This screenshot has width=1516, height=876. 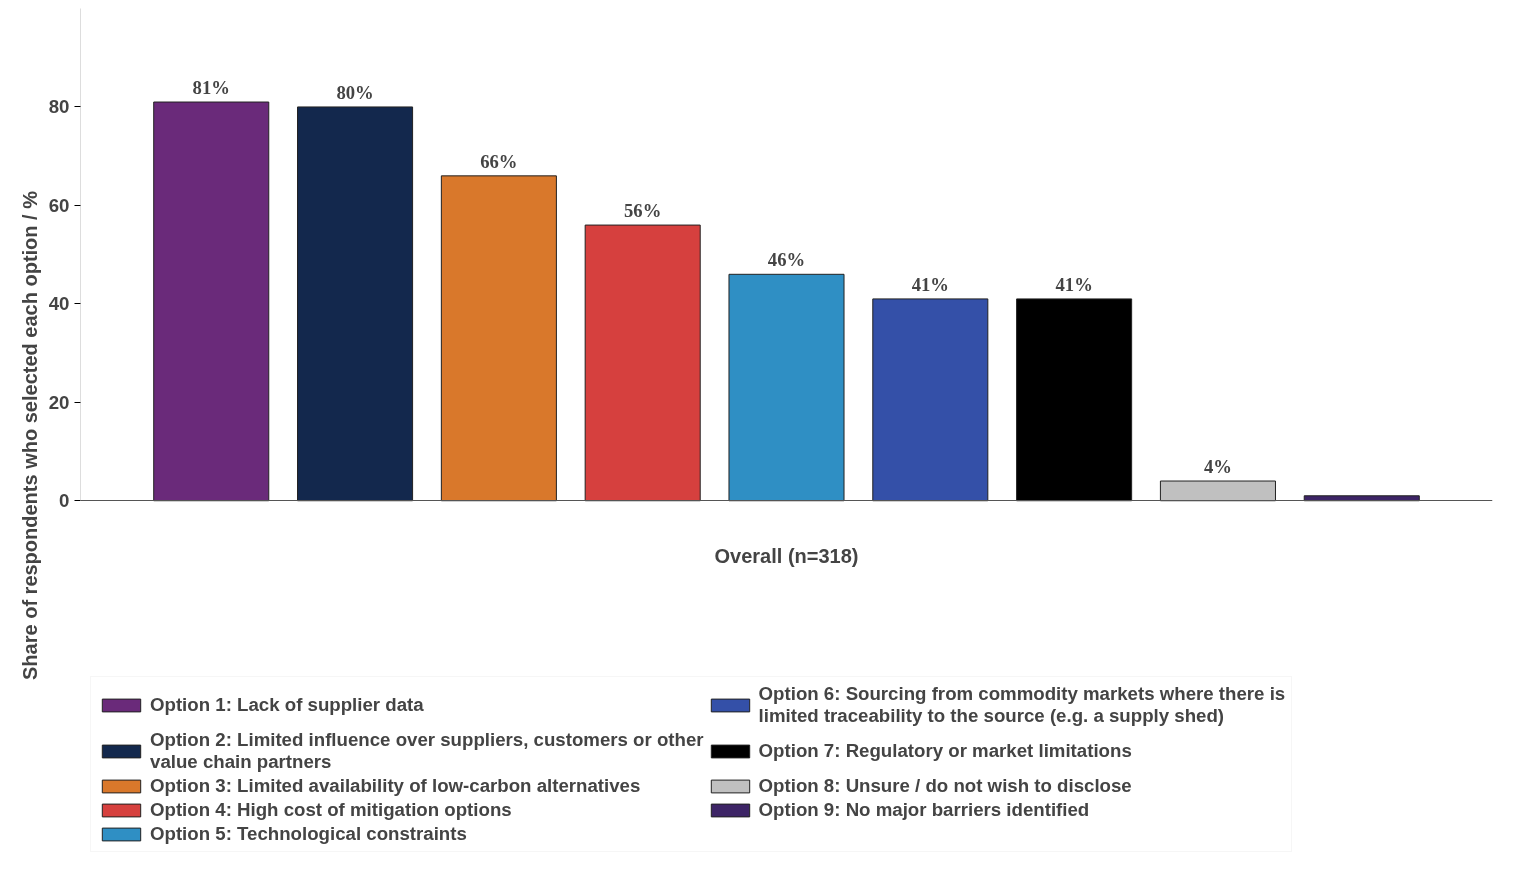 I want to click on legend-label: Option 9: No major barriers identified, so click(x=924, y=810).